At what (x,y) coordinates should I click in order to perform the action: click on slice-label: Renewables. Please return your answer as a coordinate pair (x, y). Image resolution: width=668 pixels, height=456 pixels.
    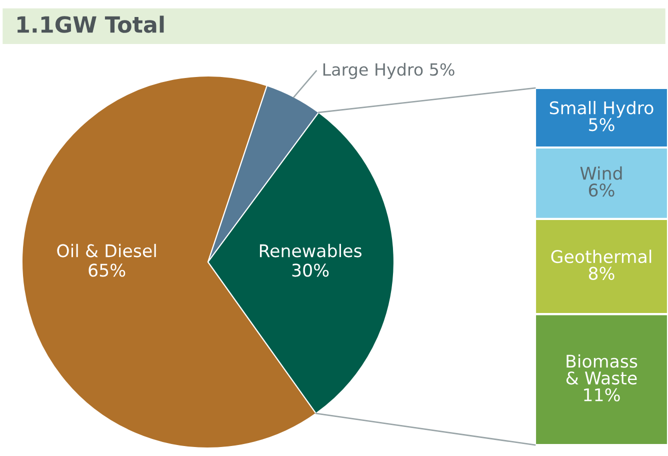
    Looking at the image, I should click on (311, 251).